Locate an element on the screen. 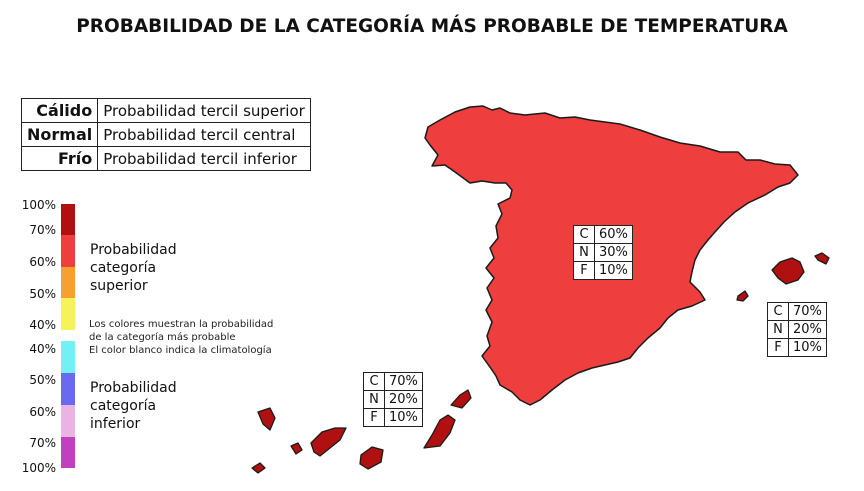 This screenshot has height=491, width=864. legend-description: Probabilidad tercil central is located at coordinates (204, 134).